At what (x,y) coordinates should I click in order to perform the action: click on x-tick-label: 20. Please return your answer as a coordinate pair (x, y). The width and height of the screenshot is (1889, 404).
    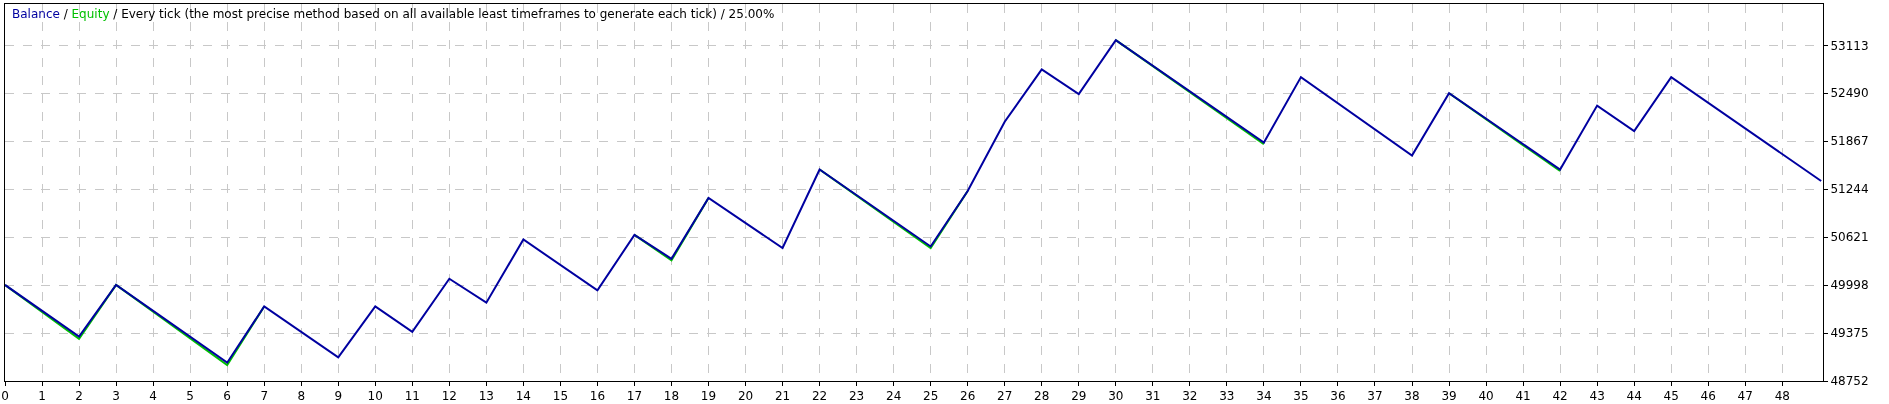
    Looking at the image, I should click on (745, 396).